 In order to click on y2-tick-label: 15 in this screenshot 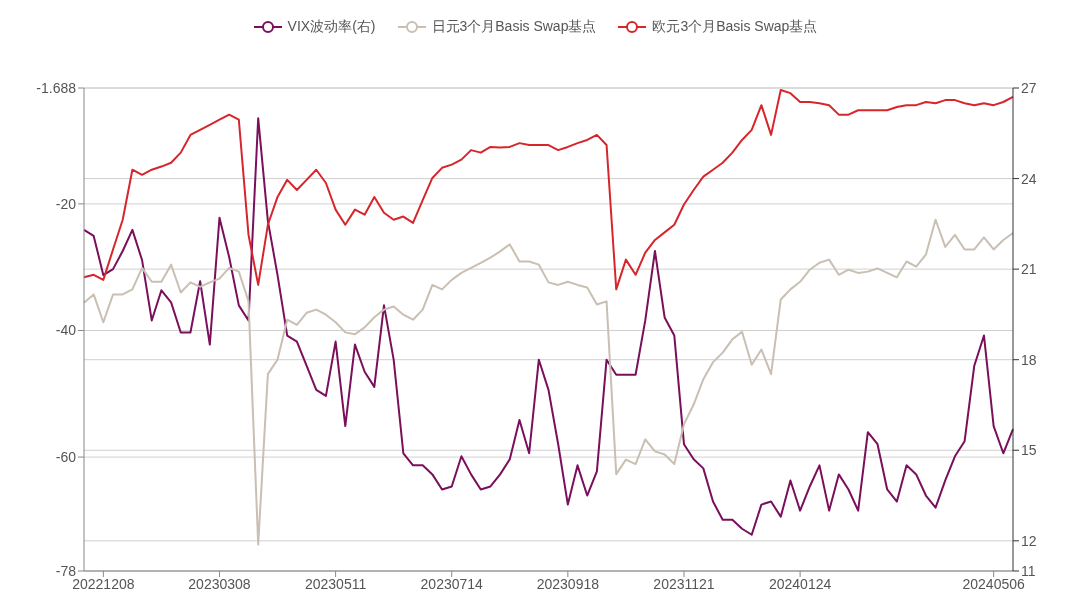, I will do `click(1029, 450)`.